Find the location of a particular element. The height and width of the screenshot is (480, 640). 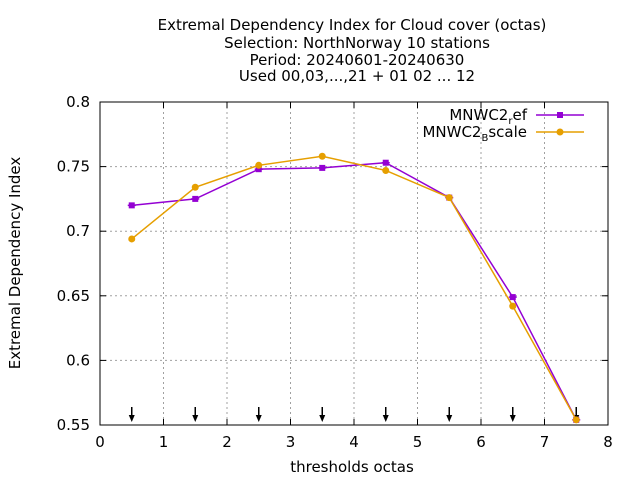

x-tick-label: 0 is located at coordinates (100, 442).